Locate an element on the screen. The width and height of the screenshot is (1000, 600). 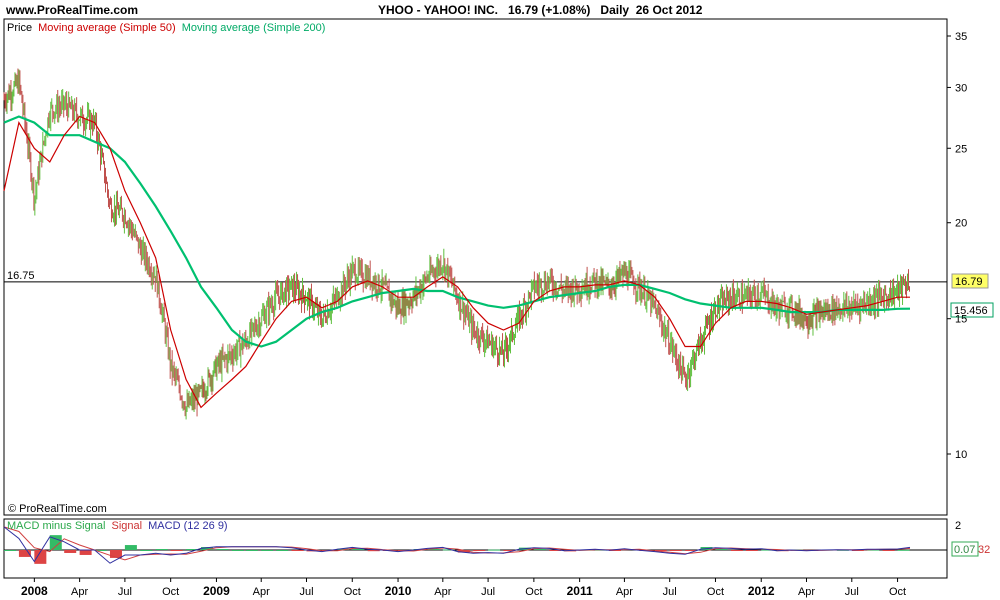
macd-value-label: 0.07 is located at coordinates (964, 550).